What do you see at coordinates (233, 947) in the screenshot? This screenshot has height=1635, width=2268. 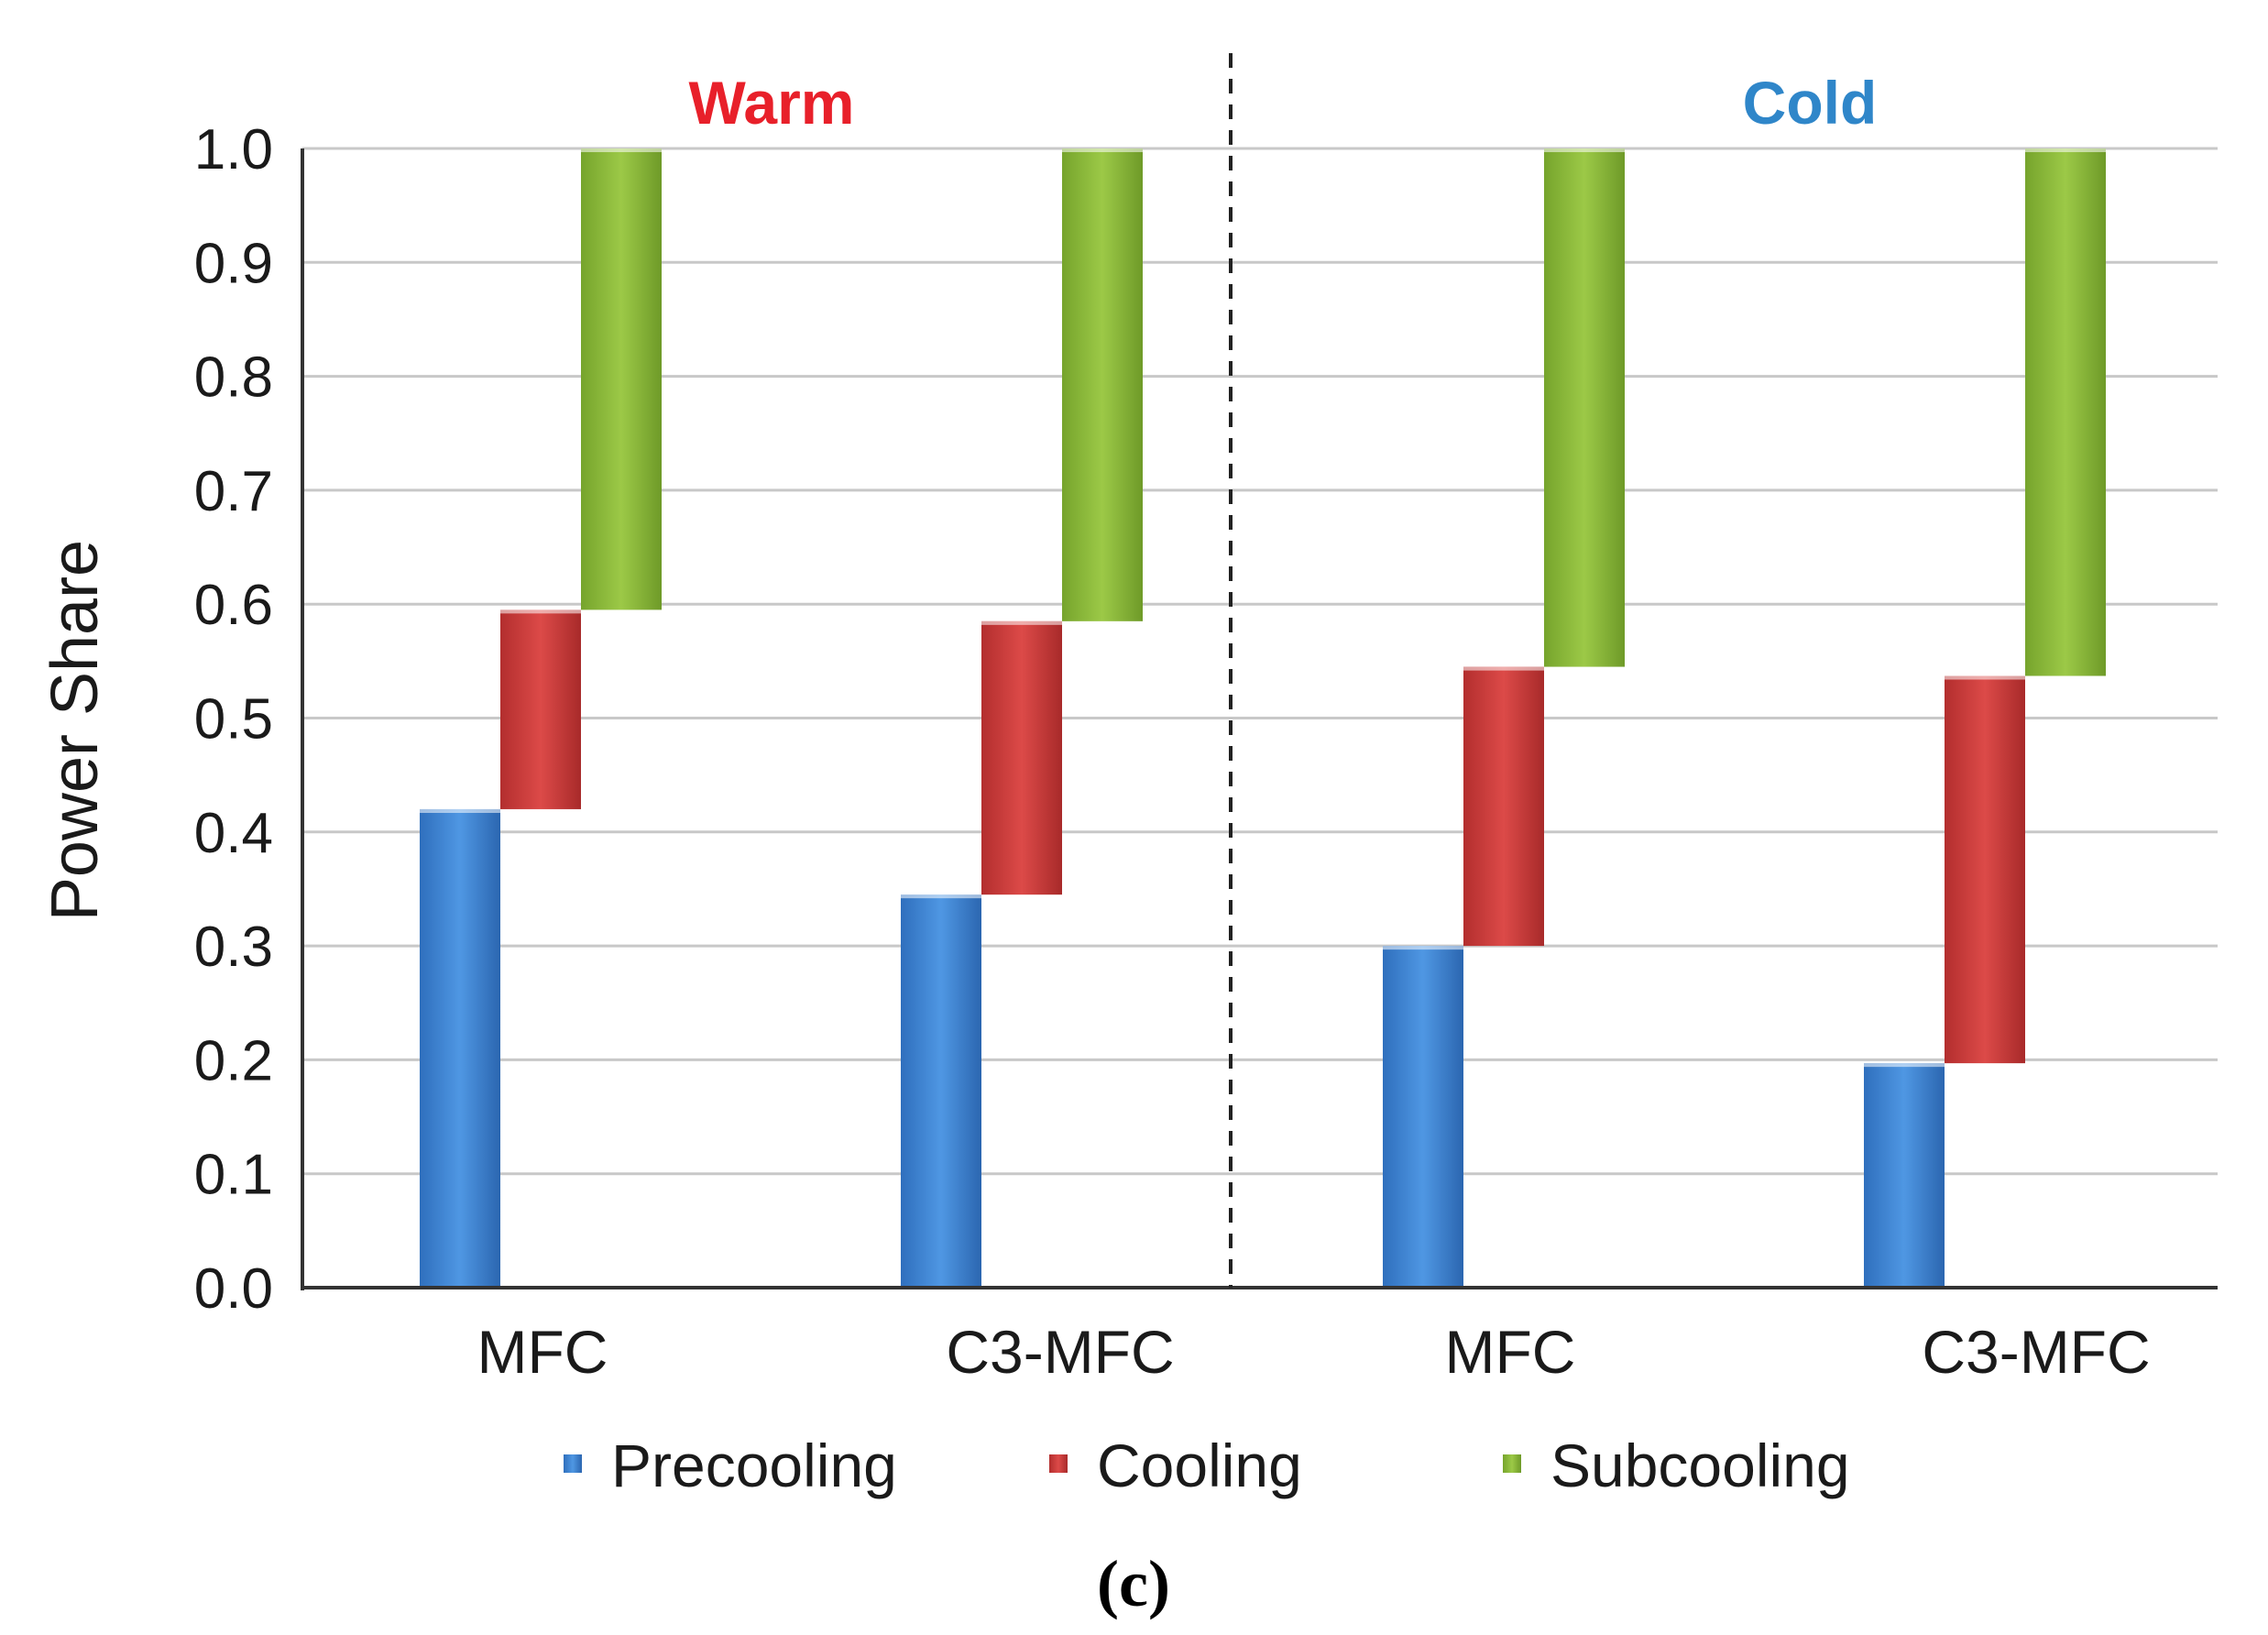 I see `y-tick-label: 0.3` at bounding box center [233, 947].